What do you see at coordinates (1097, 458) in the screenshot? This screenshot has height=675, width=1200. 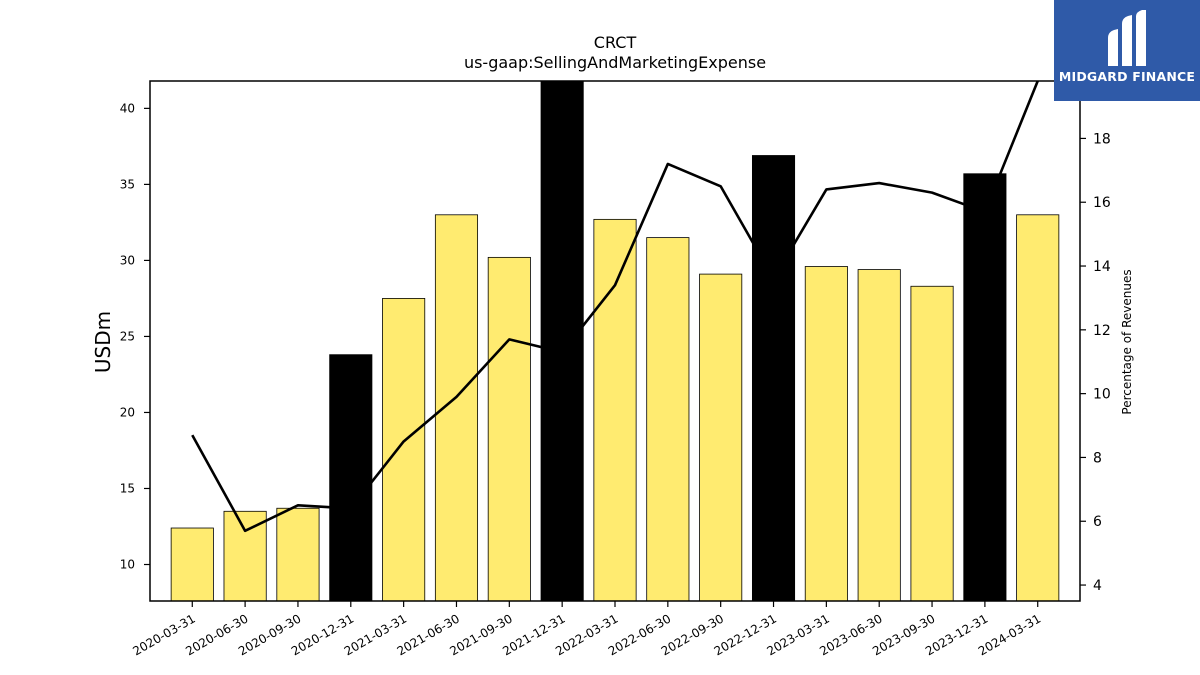 I see `y2-tick-label: 8` at bounding box center [1097, 458].